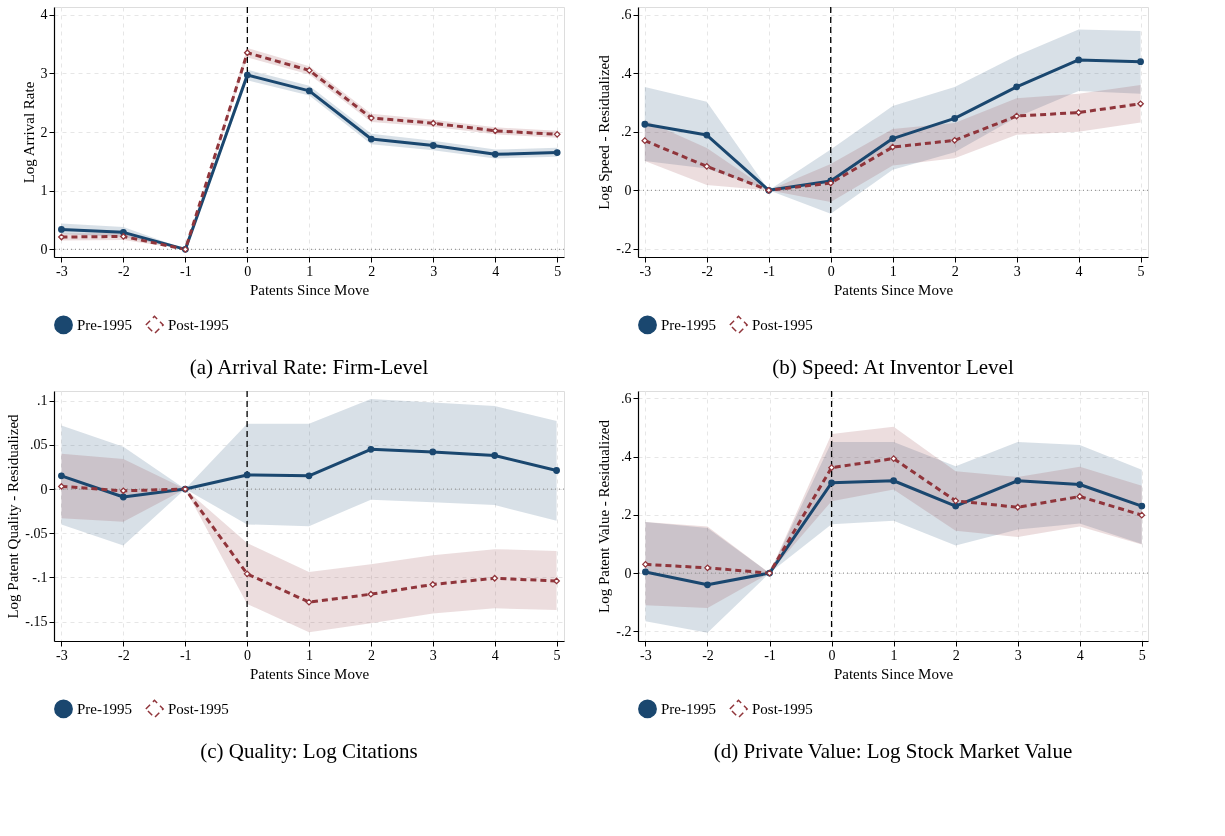  Describe the element at coordinates (44, 191) in the screenshot. I see `y-tick-label: 1` at that location.